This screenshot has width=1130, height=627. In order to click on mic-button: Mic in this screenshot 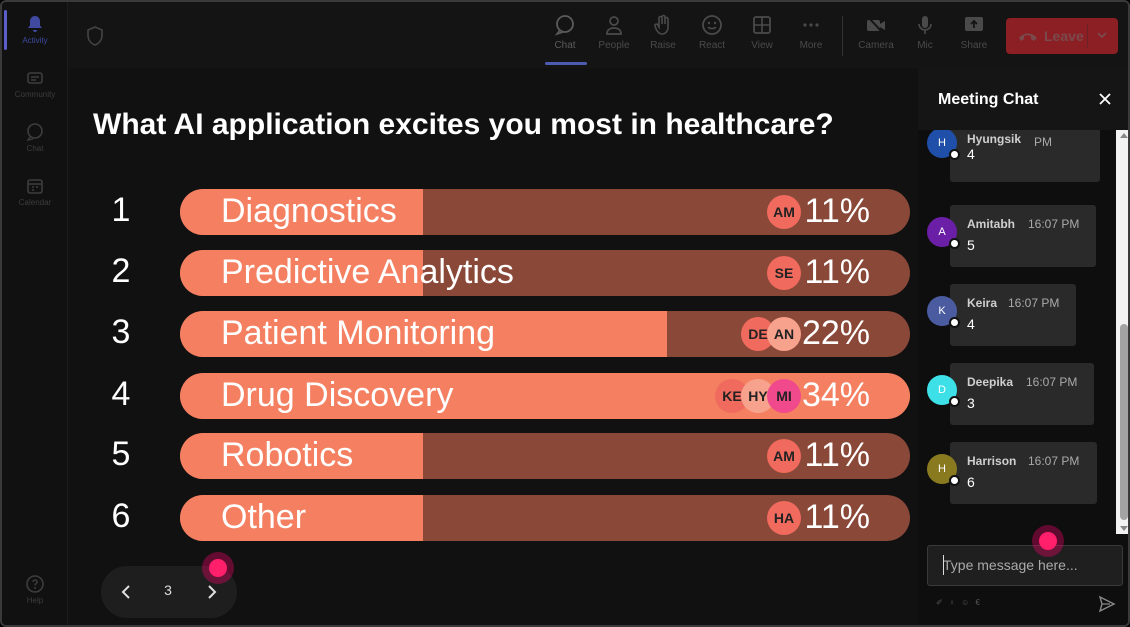, I will do `click(925, 32)`.